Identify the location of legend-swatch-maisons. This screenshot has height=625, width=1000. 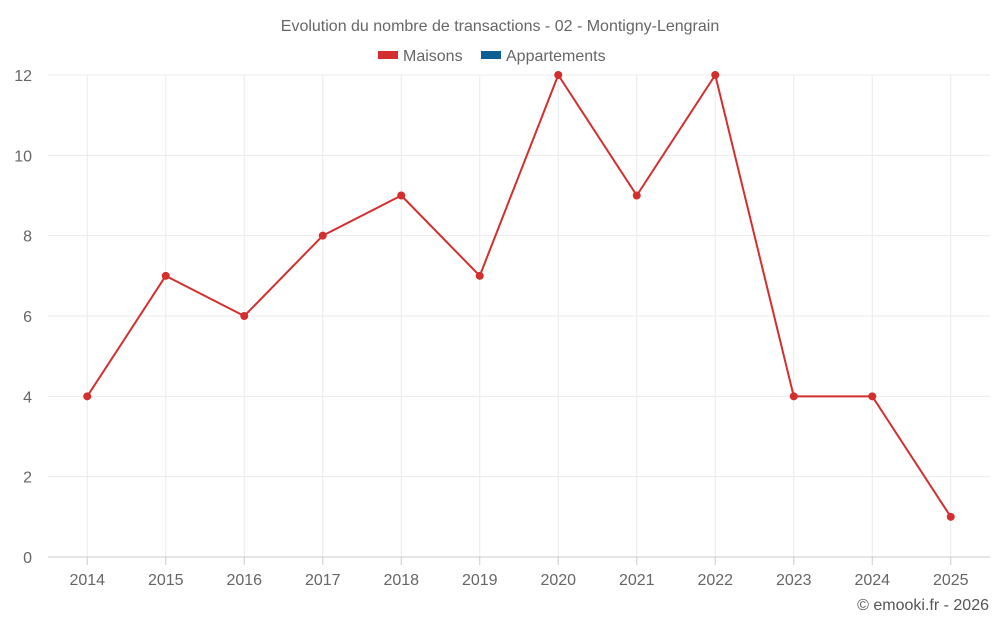
(388, 55).